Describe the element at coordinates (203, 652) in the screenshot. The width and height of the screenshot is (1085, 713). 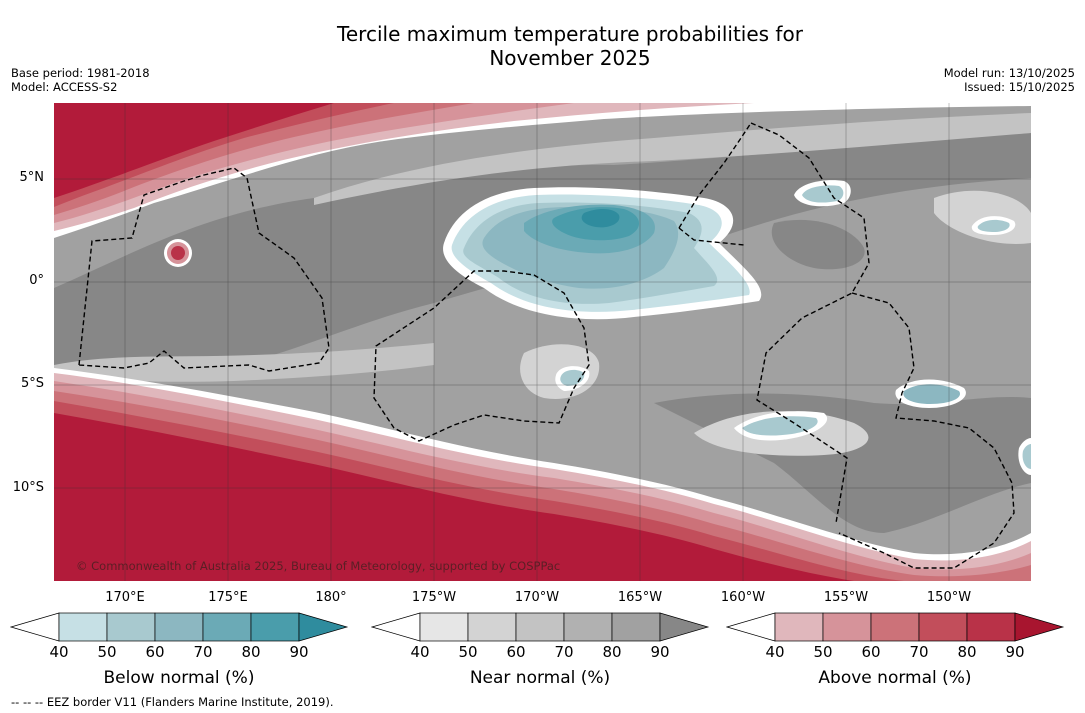
I see `cbar-below-tick-70: 70` at that location.